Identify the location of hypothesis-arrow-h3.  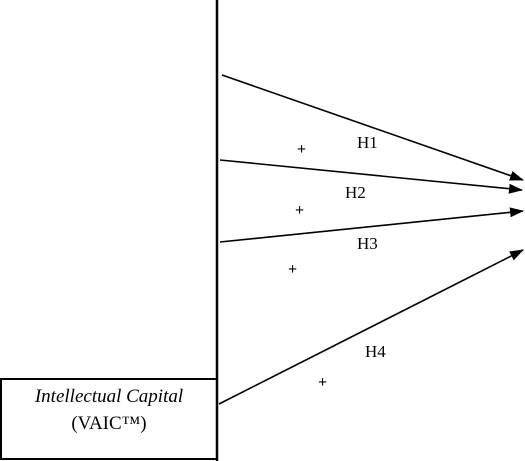
(371, 225).